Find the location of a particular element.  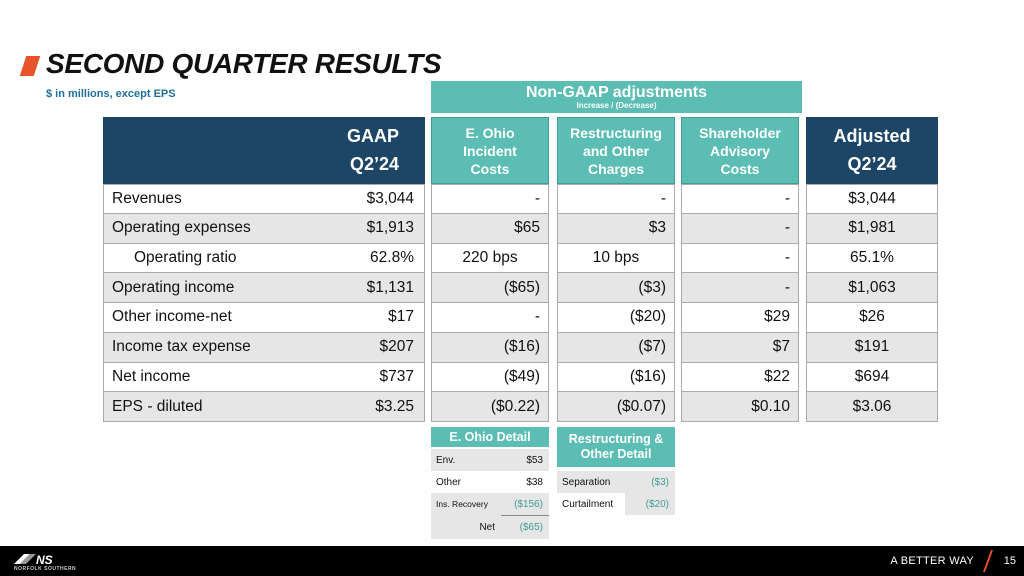

shareholder-value: $0.10 is located at coordinates (770, 406).